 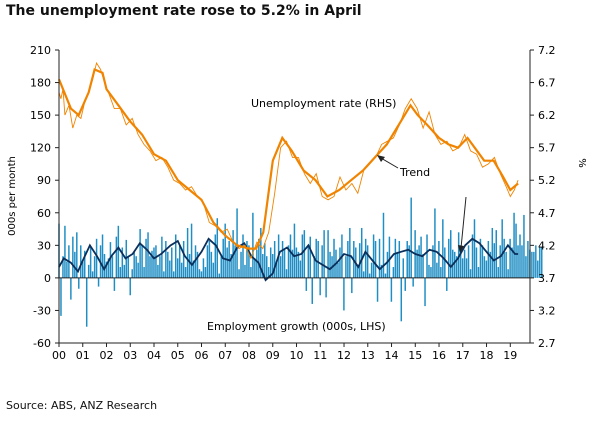 What do you see at coordinates (202, 355) in the screenshot?
I see `x-tick-label: 06` at bounding box center [202, 355].